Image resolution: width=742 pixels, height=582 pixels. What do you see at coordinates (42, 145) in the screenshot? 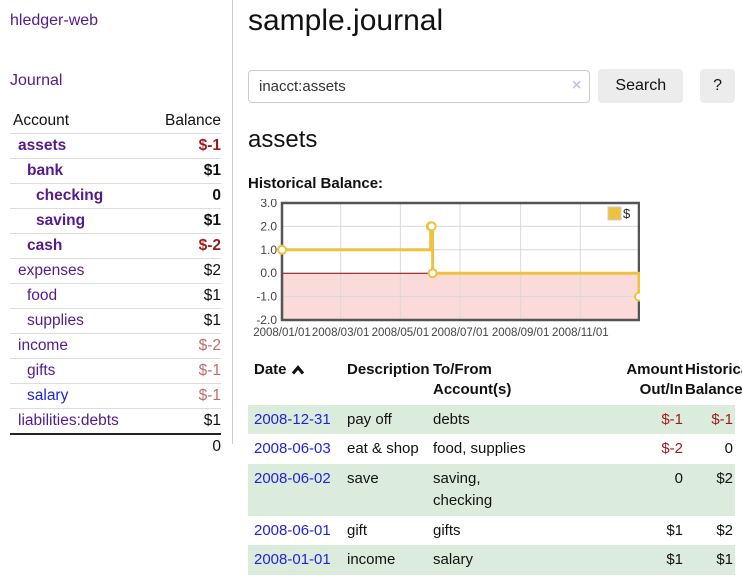
I see `account-link: assets` at bounding box center [42, 145].